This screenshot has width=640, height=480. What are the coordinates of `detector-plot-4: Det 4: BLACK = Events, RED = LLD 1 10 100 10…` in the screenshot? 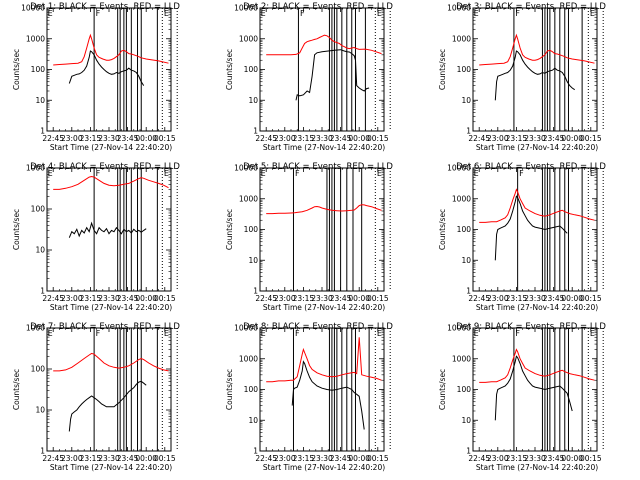 It's located at (96, 237).